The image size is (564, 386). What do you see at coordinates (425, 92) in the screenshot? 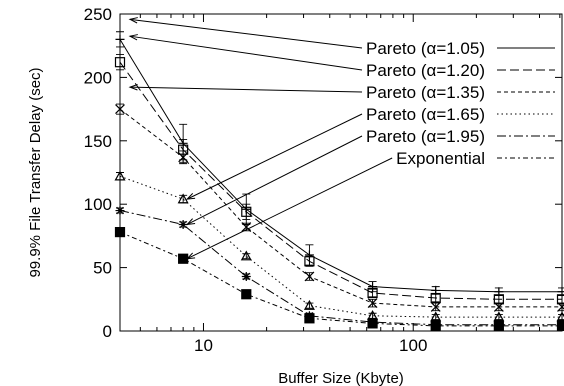
I see `legend-label: Pareto (α=1.35)` at bounding box center [425, 92].